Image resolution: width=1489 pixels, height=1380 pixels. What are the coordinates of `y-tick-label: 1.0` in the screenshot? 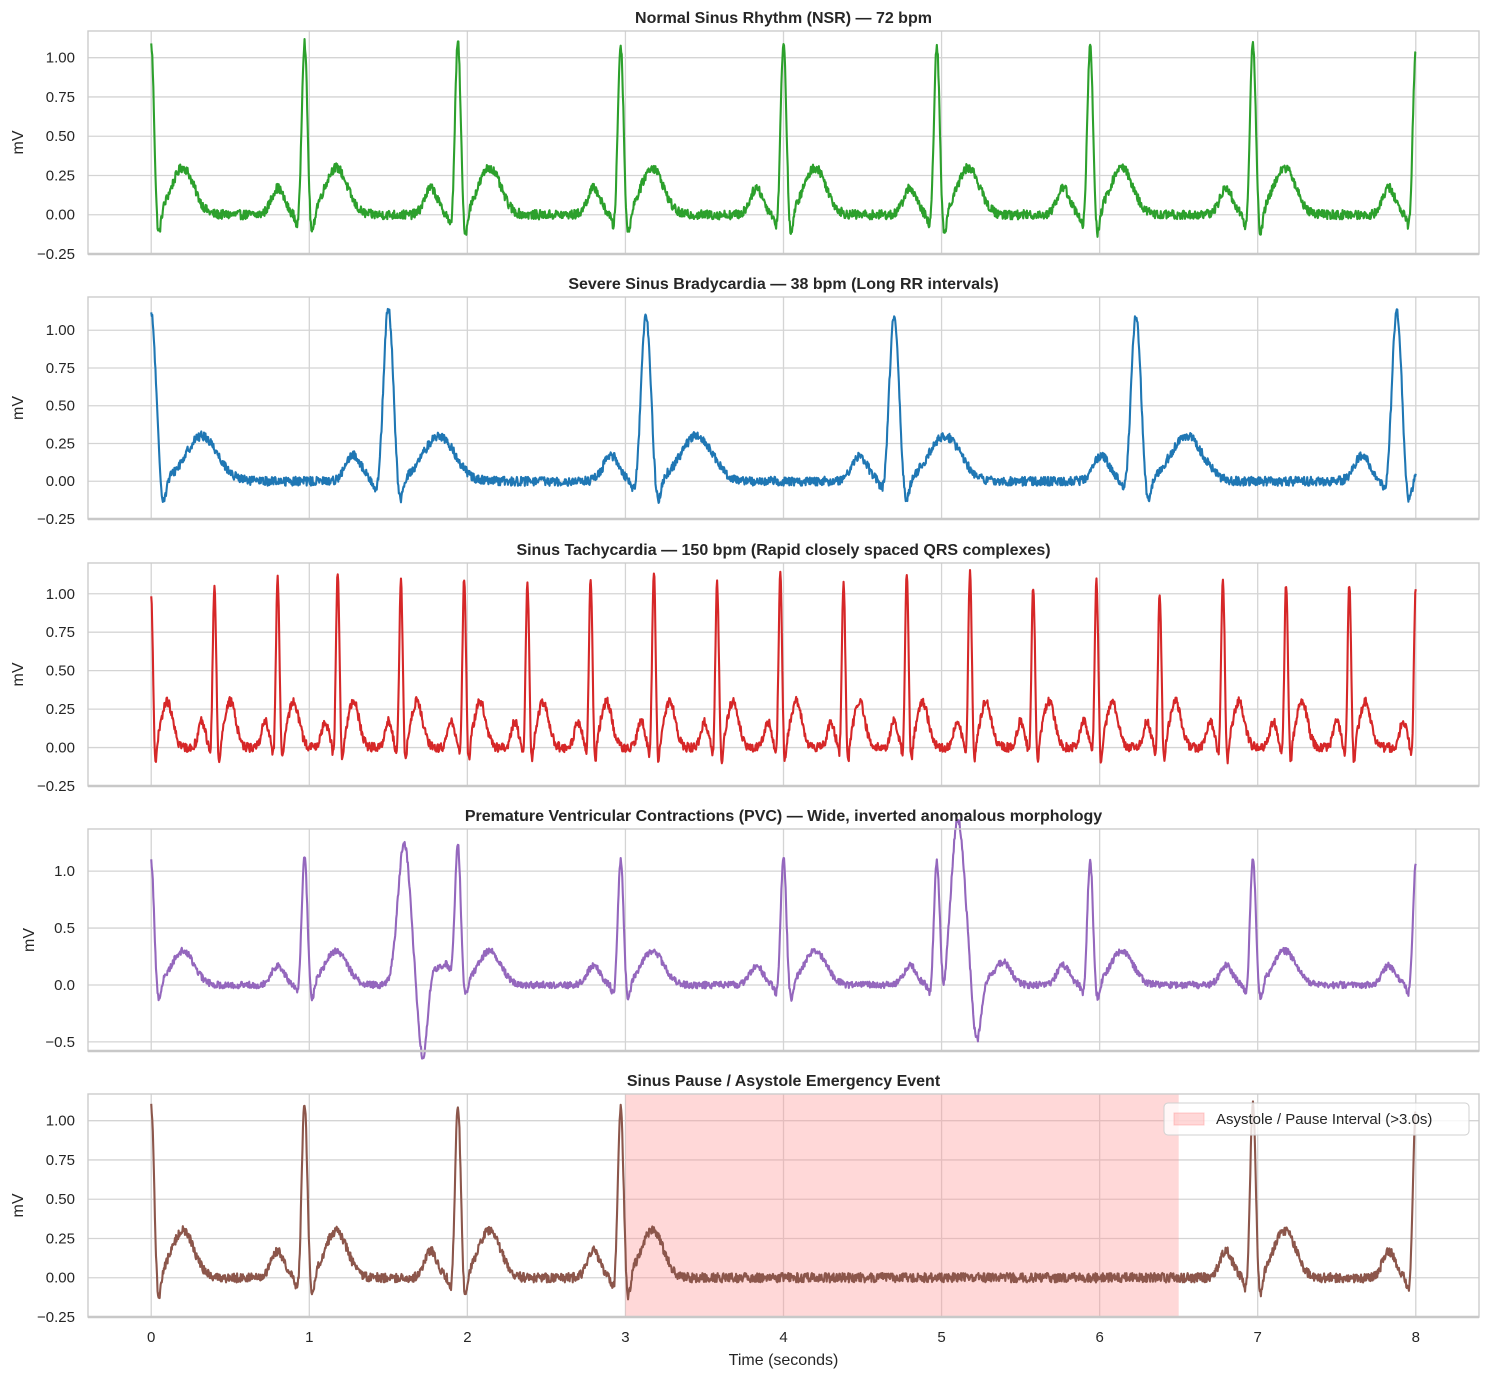 It's located at (64, 871).